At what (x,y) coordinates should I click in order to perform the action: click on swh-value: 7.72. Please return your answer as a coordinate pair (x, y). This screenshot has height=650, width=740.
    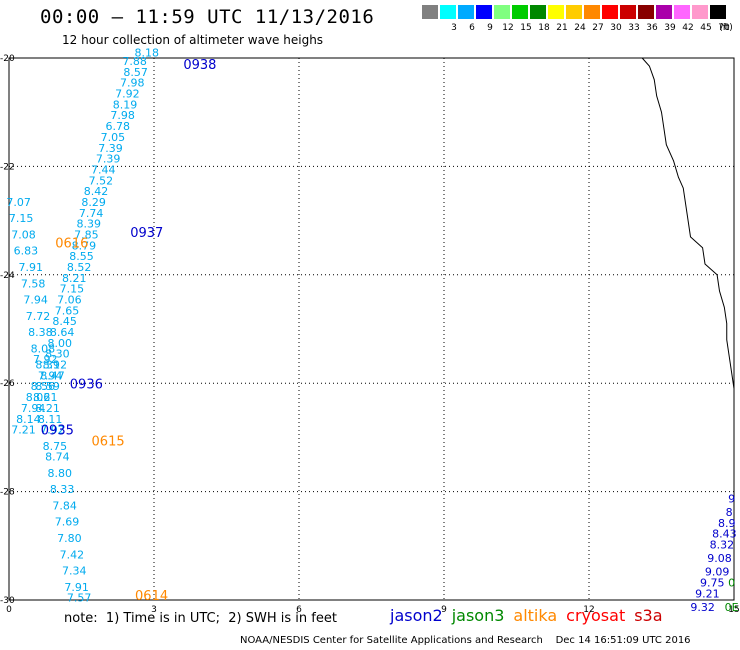
    Looking at the image, I should click on (38, 316).